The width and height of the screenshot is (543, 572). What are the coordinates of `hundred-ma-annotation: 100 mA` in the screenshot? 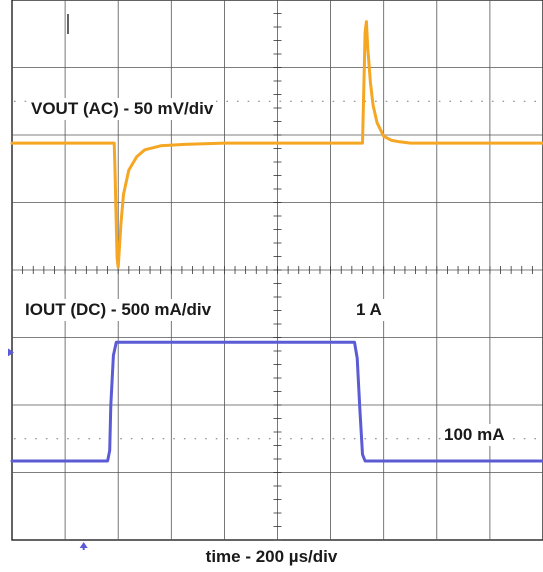 It's located at (474, 435).